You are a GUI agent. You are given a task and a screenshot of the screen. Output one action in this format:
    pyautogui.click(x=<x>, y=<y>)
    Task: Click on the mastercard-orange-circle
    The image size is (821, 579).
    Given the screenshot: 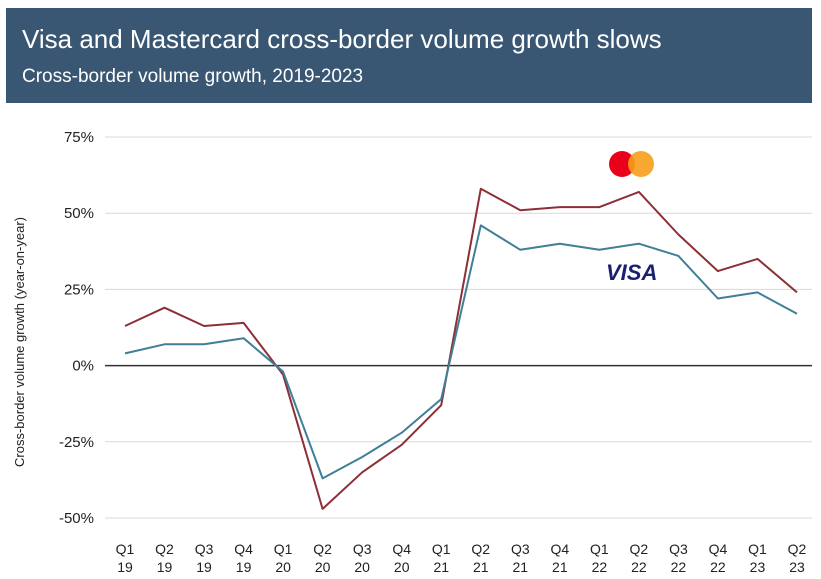 What is the action you would take?
    pyautogui.click(x=641, y=164)
    